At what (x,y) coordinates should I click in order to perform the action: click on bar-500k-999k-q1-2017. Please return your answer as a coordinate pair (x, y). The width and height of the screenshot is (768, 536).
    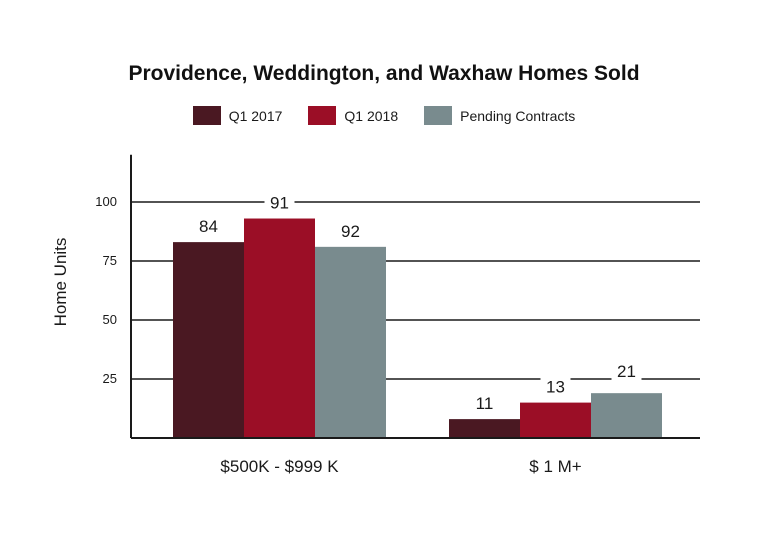
    Looking at the image, I should click on (208, 340).